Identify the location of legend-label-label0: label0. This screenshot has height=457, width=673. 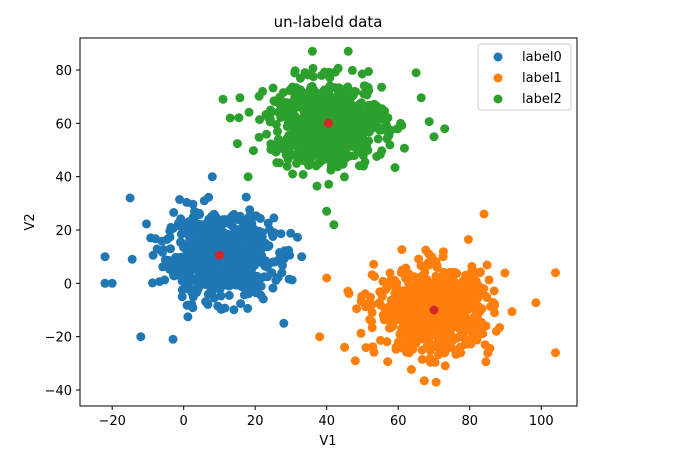
(542, 57).